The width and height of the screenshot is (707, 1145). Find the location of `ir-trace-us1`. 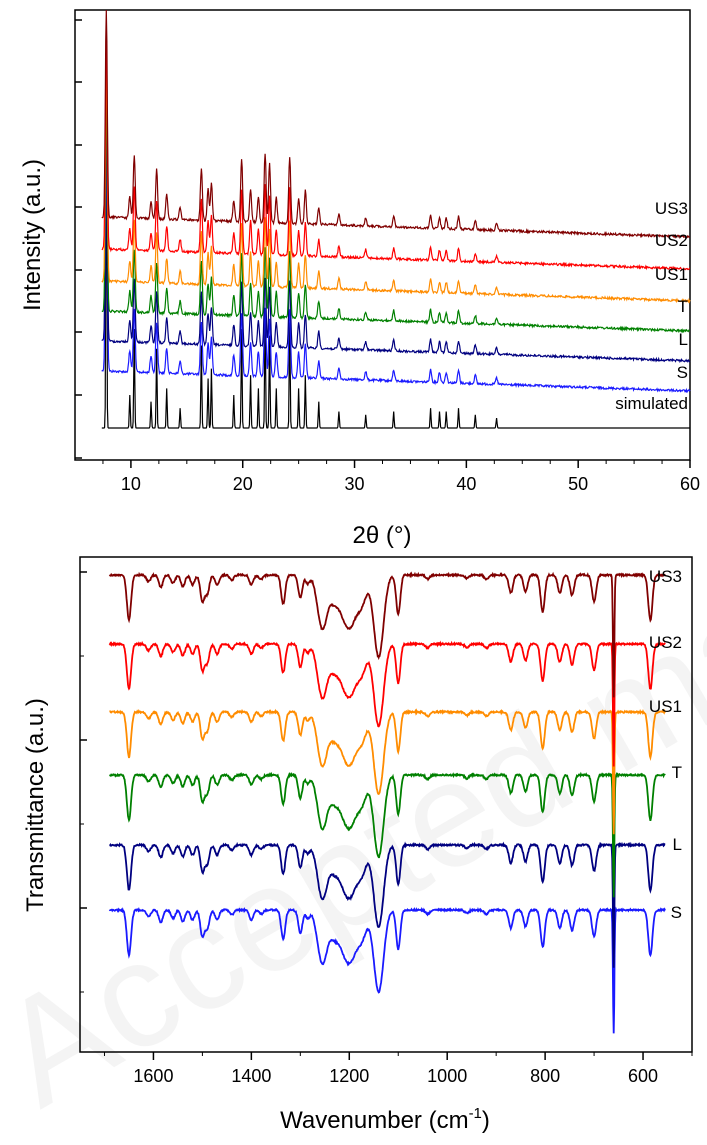

ir-trace-us1 is located at coordinates (387, 771).